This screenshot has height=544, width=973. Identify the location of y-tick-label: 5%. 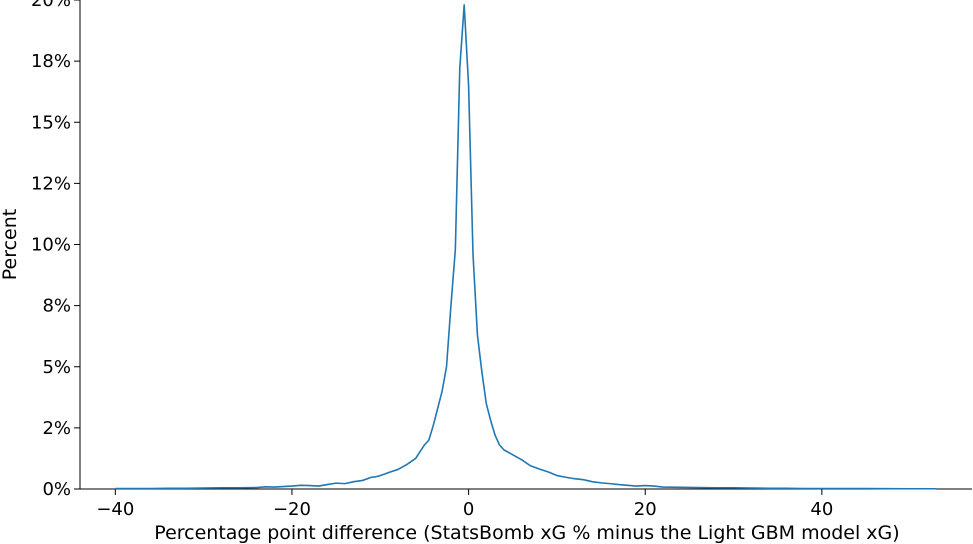
(56, 367).